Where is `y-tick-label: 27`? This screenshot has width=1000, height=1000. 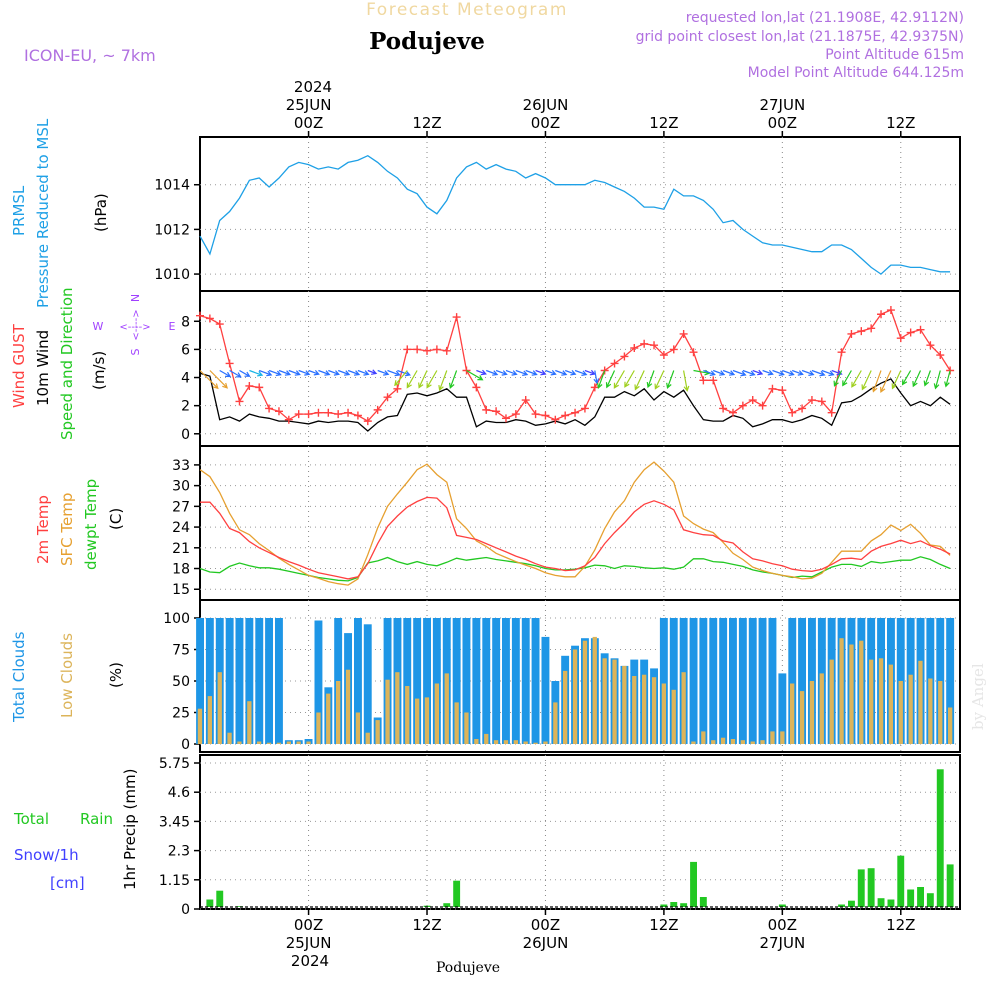 y-tick-label: 27 is located at coordinates (181, 507).